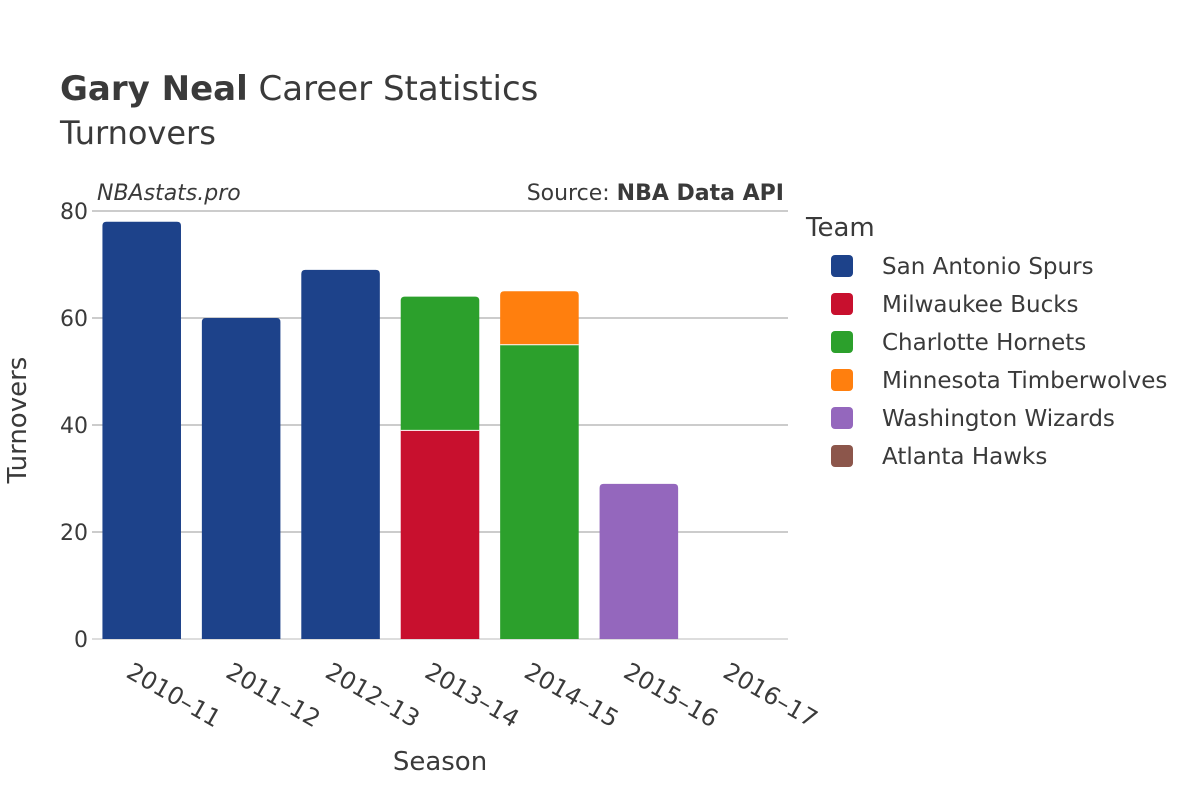  What do you see at coordinates (572, 193) in the screenshot?
I see `source-prefix: Source:` at bounding box center [572, 193].